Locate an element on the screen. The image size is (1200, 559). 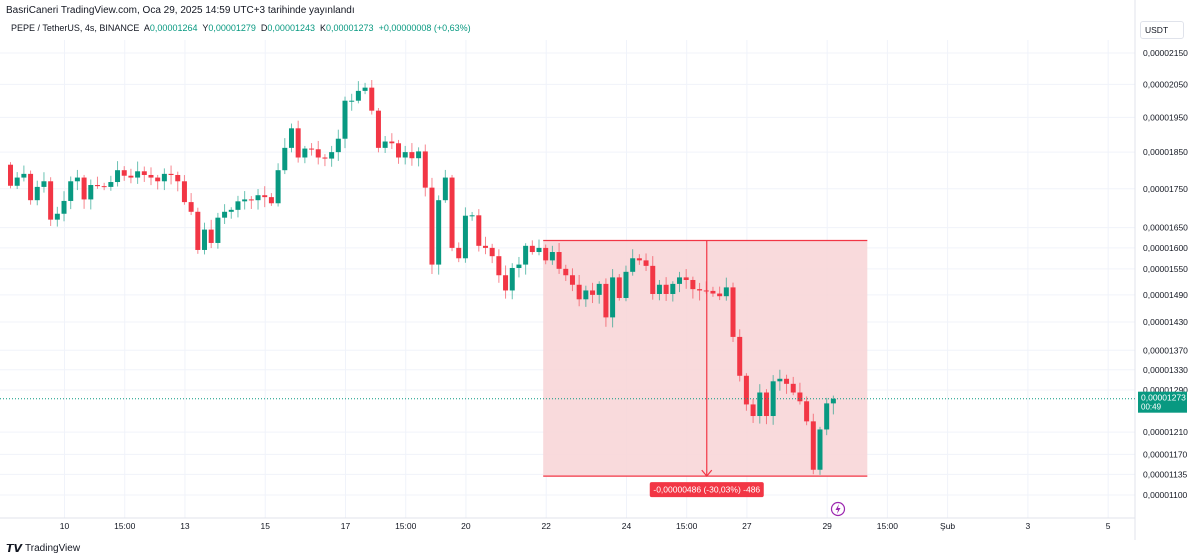
x-tick-label: 24 is located at coordinates (627, 526).